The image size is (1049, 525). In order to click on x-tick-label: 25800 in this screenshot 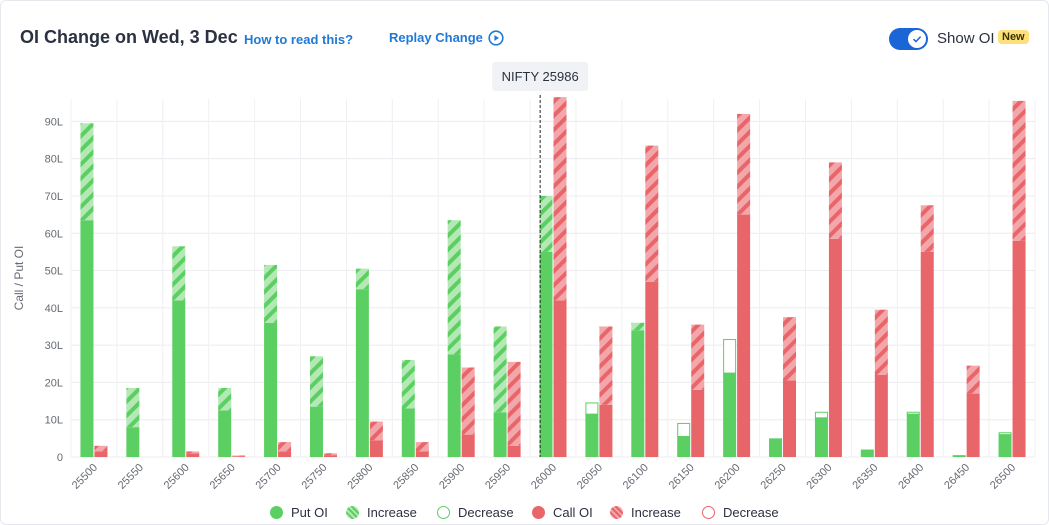, I will do `click(360, 477)`.